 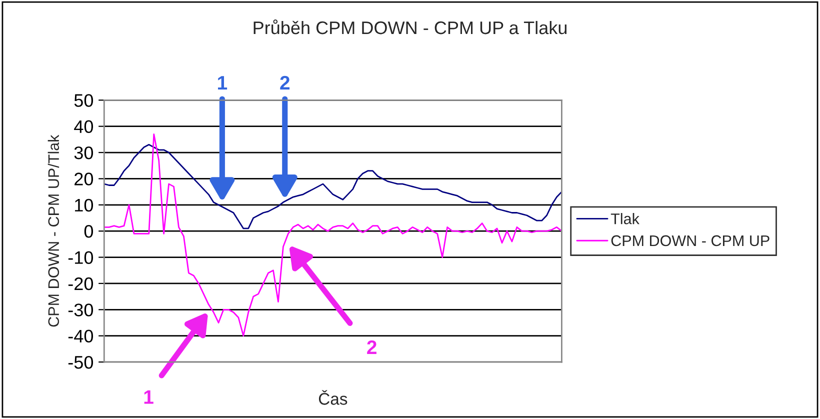 What do you see at coordinates (410, 26) in the screenshot?
I see `chart-title: Průběh CPM DOWN - CPM UP a Tlaku` at bounding box center [410, 26].